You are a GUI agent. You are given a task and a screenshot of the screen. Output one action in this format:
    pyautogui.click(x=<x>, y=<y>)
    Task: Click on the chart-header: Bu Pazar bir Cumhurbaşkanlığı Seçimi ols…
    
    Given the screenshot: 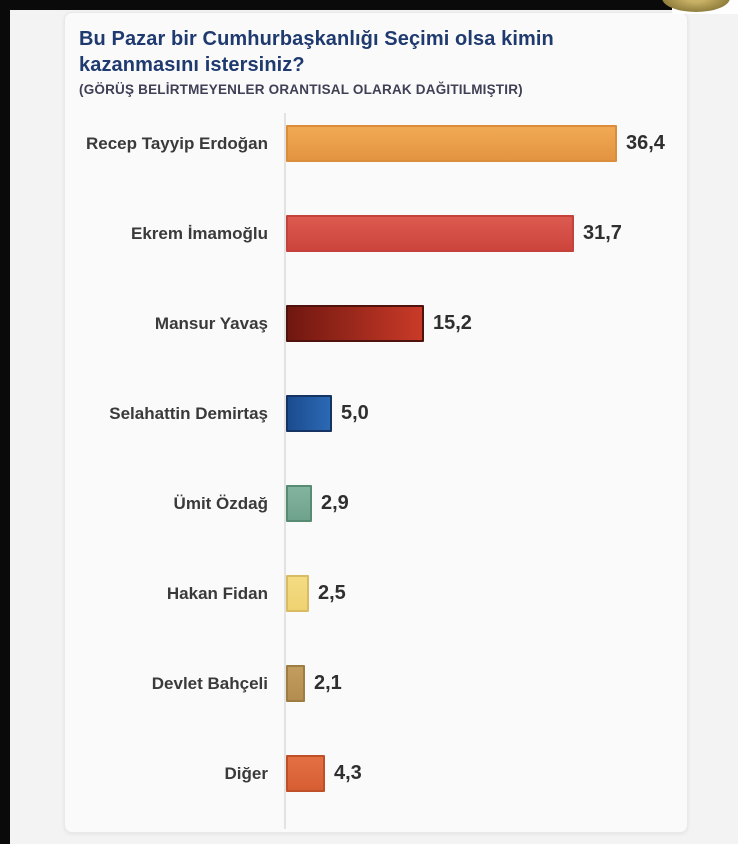 What is the action you would take?
    pyautogui.click(x=376, y=55)
    